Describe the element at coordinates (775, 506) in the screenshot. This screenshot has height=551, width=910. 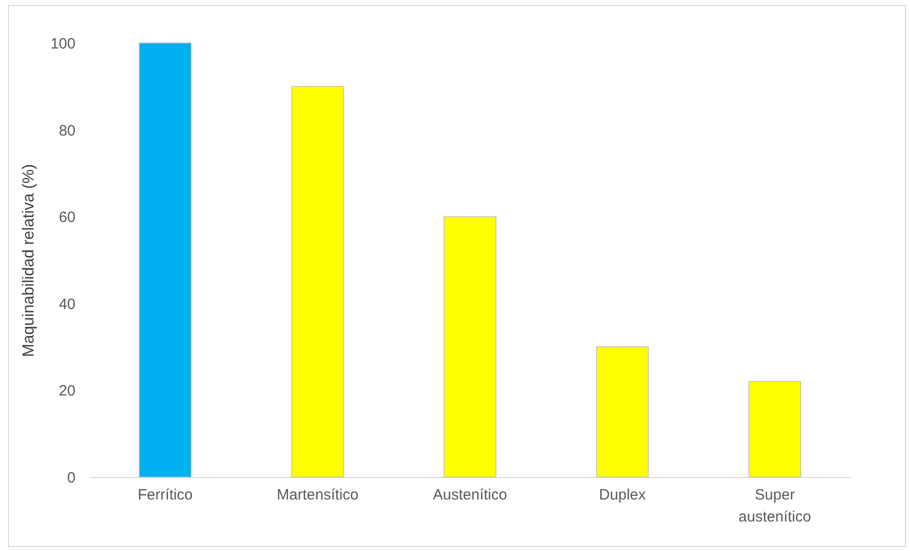
I see `x-tick-label: Super austenítico` at that location.